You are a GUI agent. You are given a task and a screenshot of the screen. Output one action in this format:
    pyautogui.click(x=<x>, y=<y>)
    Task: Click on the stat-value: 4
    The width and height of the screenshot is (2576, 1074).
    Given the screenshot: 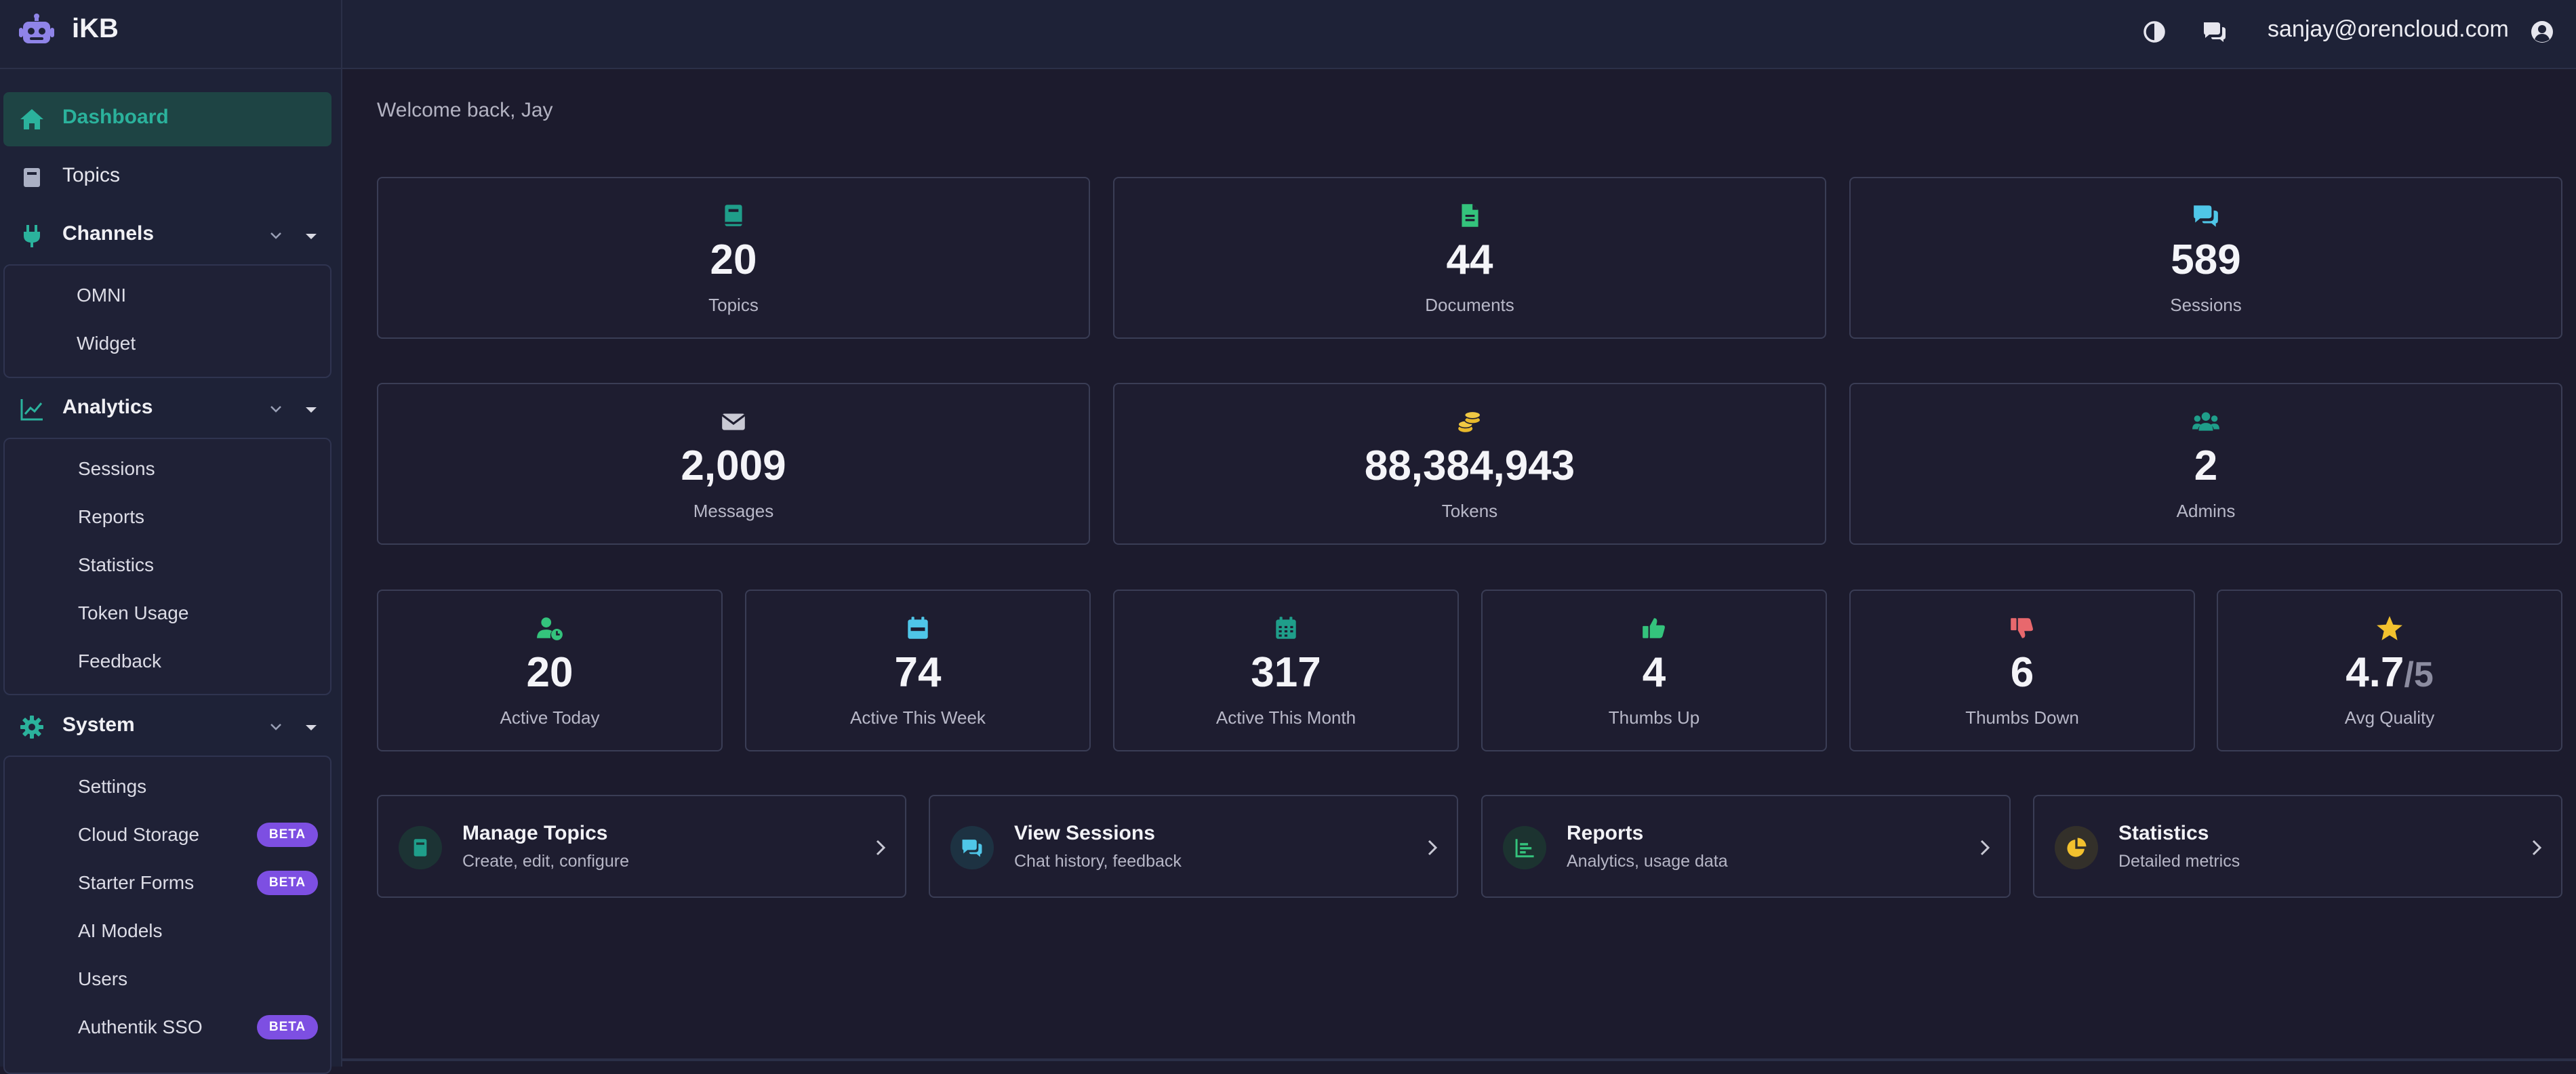 What is the action you would take?
    pyautogui.click(x=1654, y=672)
    